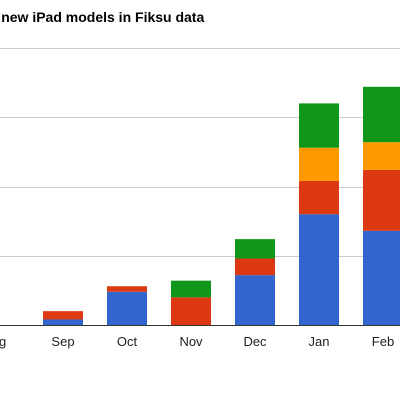 The image size is (400, 400). What do you see at coordinates (3, 341) in the screenshot?
I see `x-tick-label-aug: ug` at bounding box center [3, 341].